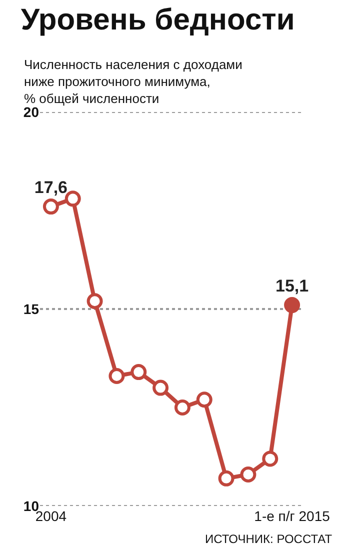 The width and height of the screenshot is (348, 556). I want to click on text: ИСТОЧНИК: РОССТАТ, so click(269, 539).